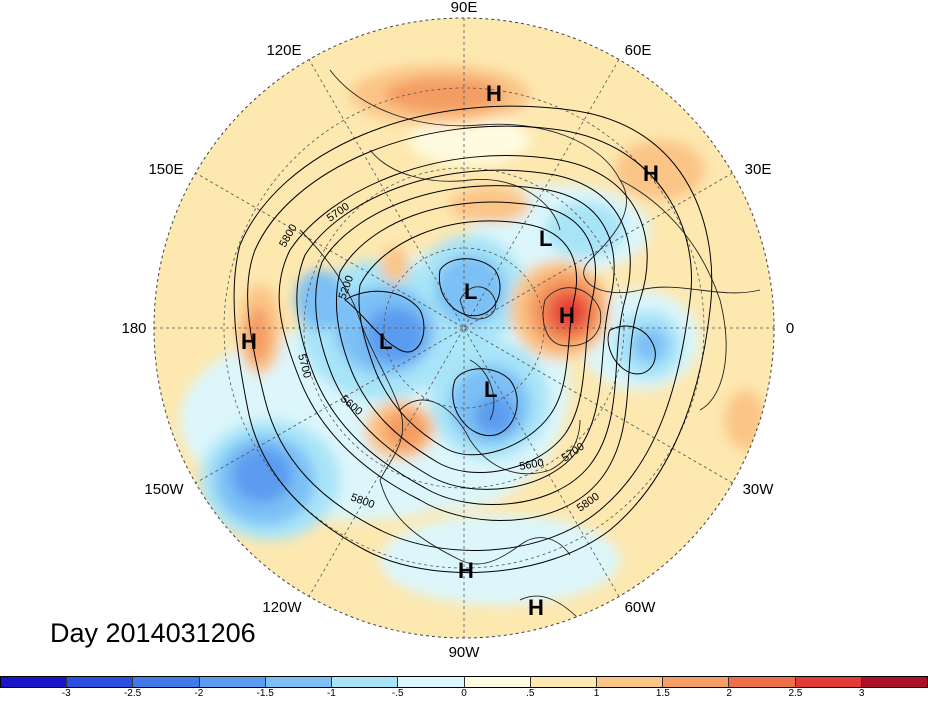 The image size is (928, 702). I want to click on high-center-caribbean: H, so click(536, 607).